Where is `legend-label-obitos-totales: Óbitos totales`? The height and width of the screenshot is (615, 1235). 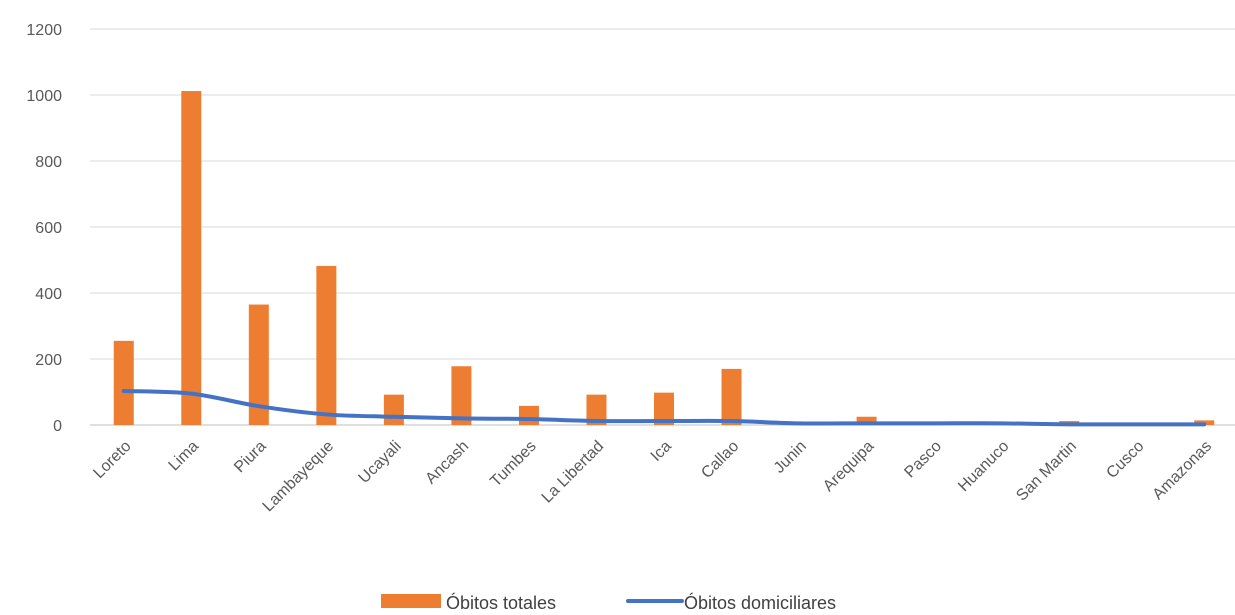 legend-label-obitos-totales: Óbitos totales is located at coordinates (501, 601).